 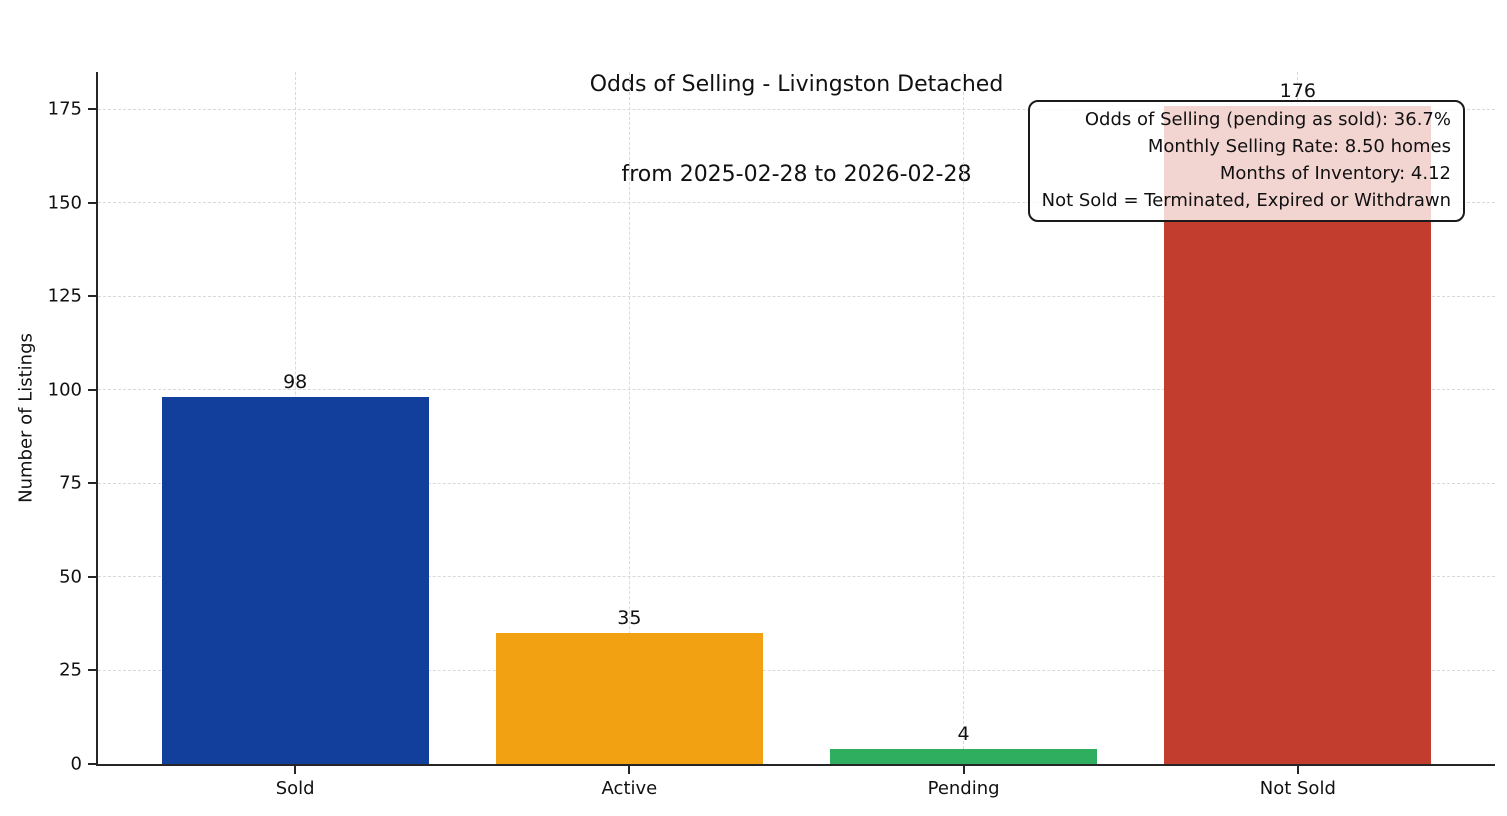 I want to click on annotation-monthly-selling-rate: Monthly Selling Rate: 8.50 homes, so click(x=1299, y=146).